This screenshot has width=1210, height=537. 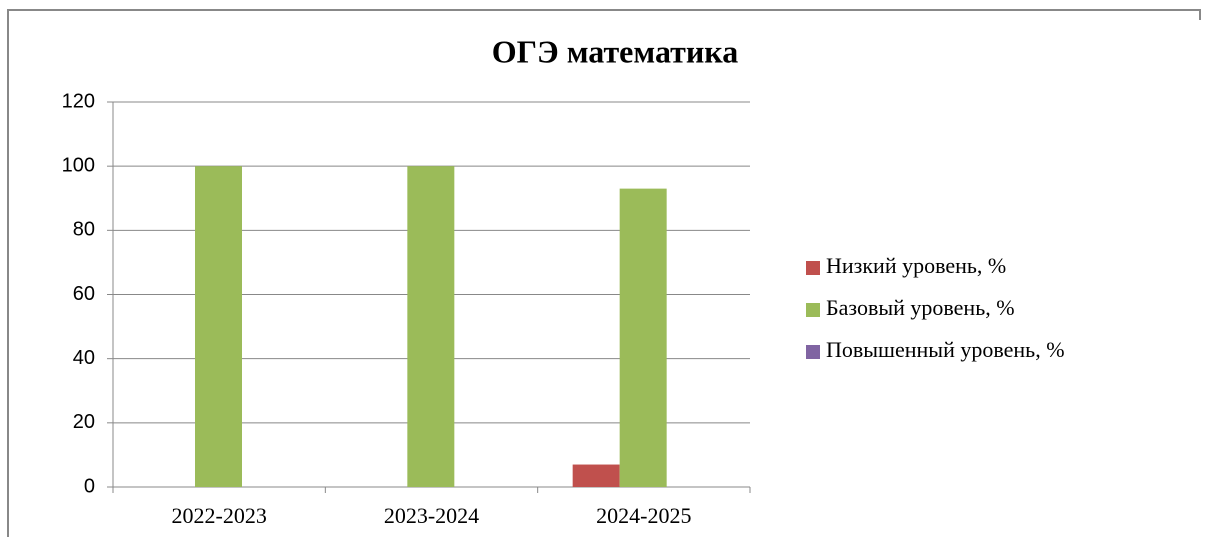 I want to click on y-tick-label: 120, so click(x=78, y=101).